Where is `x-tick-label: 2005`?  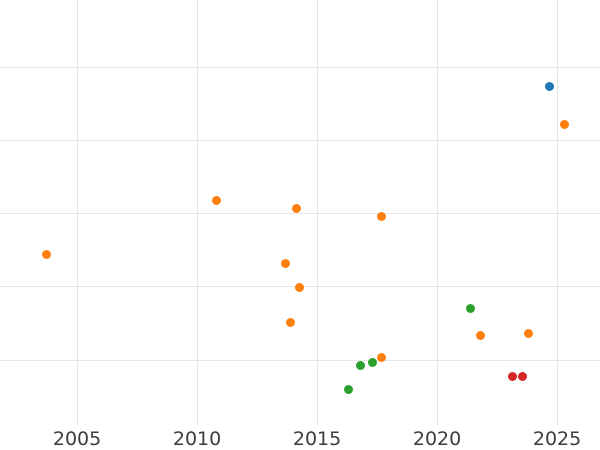
x-tick-label: 2005 is located at coordinates (77, 439).